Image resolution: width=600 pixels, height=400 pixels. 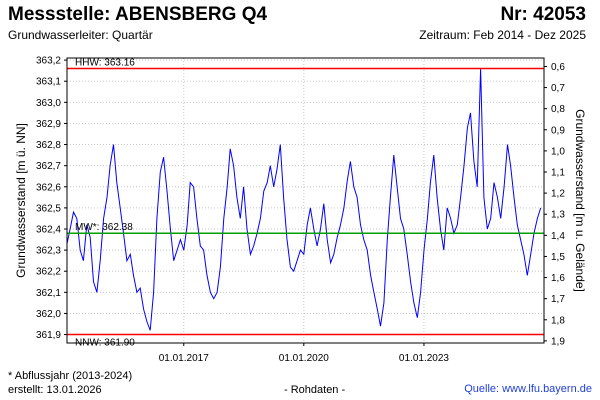 What do you see at coordinates (48, 145) in the screenshot?
I see `y-tick-label: 362,8` at bounding box center [48, 145].